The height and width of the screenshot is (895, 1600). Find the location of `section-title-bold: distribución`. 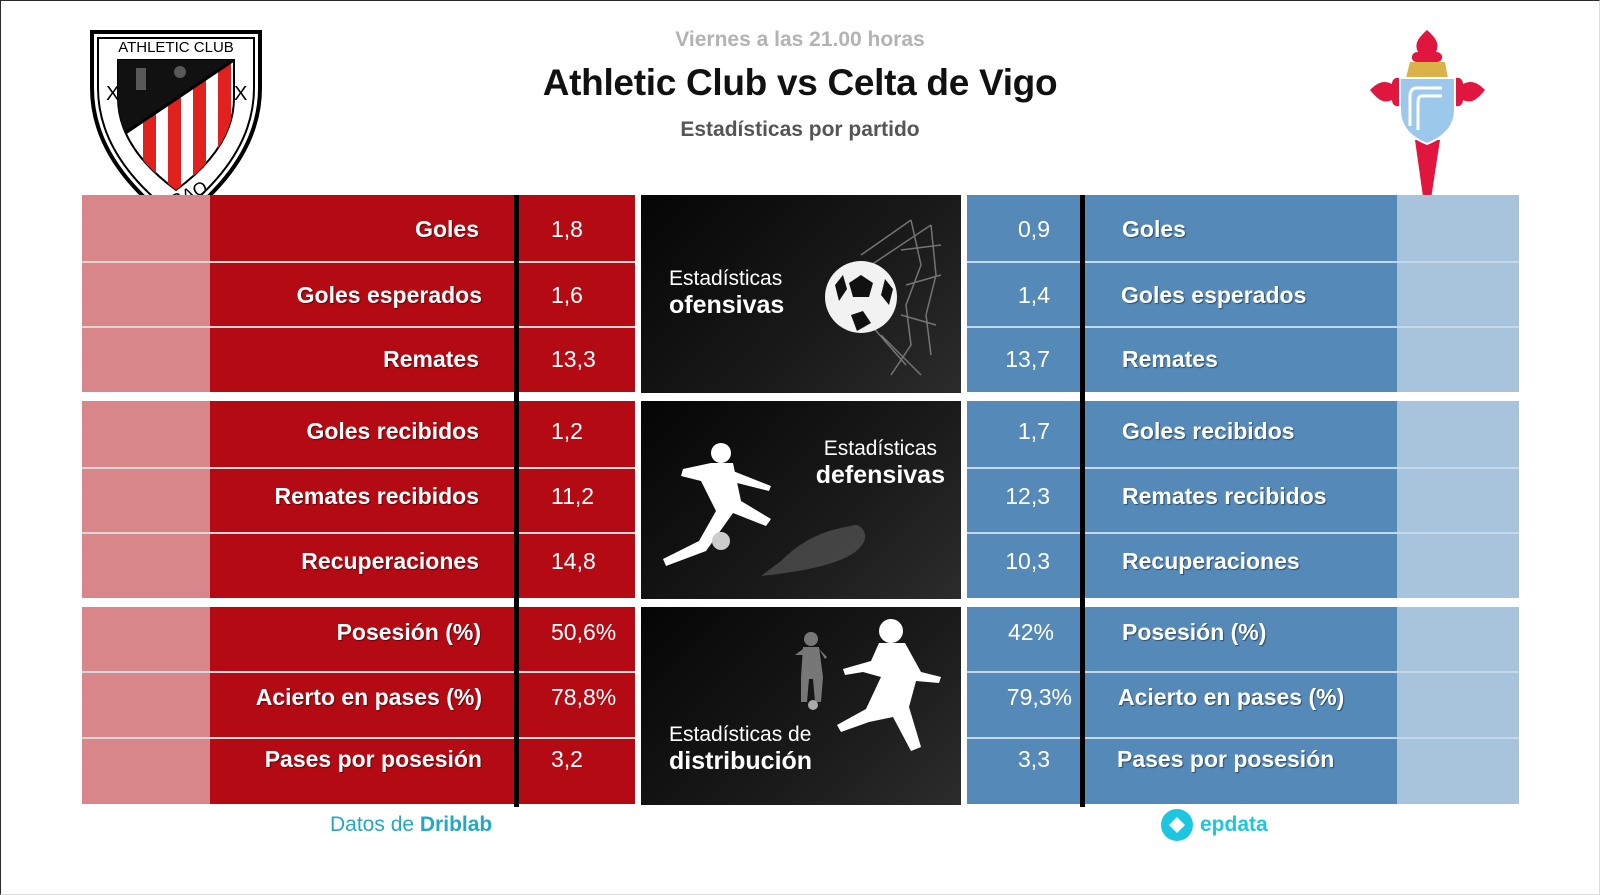

section-title-bold: distribución is located at coordinates (741, 761).